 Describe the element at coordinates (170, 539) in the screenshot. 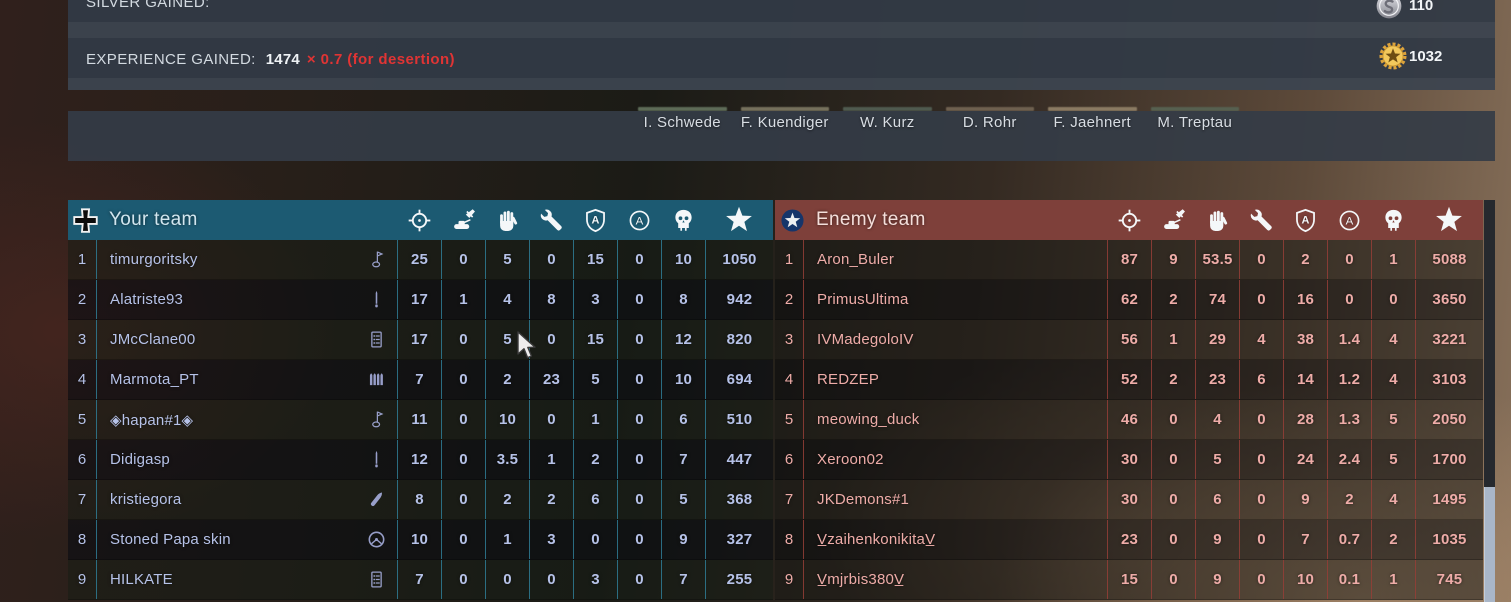

I see `player-name: Stoned Papa skin` at that location.